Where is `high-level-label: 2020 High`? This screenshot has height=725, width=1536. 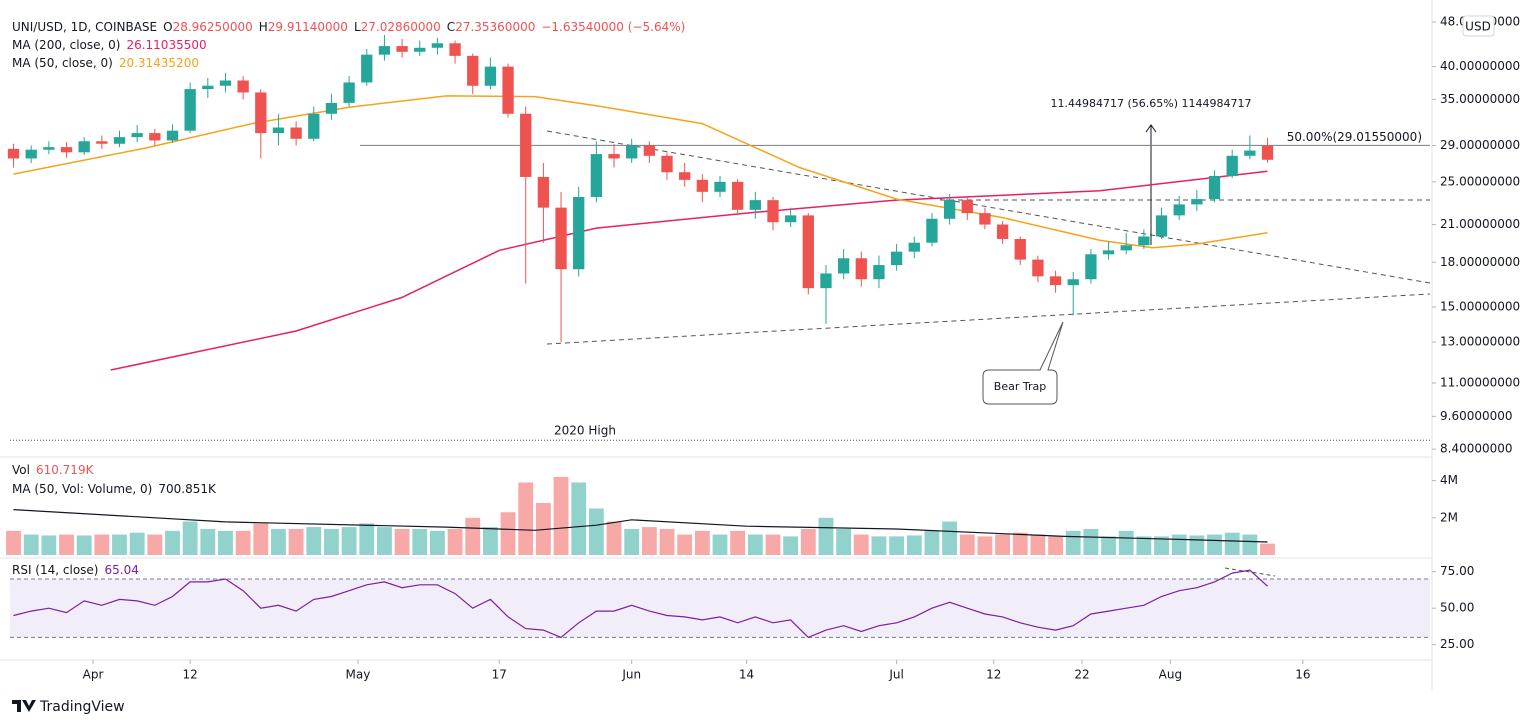 high-level-label: 2020 High is located at coordinates (585, 431).